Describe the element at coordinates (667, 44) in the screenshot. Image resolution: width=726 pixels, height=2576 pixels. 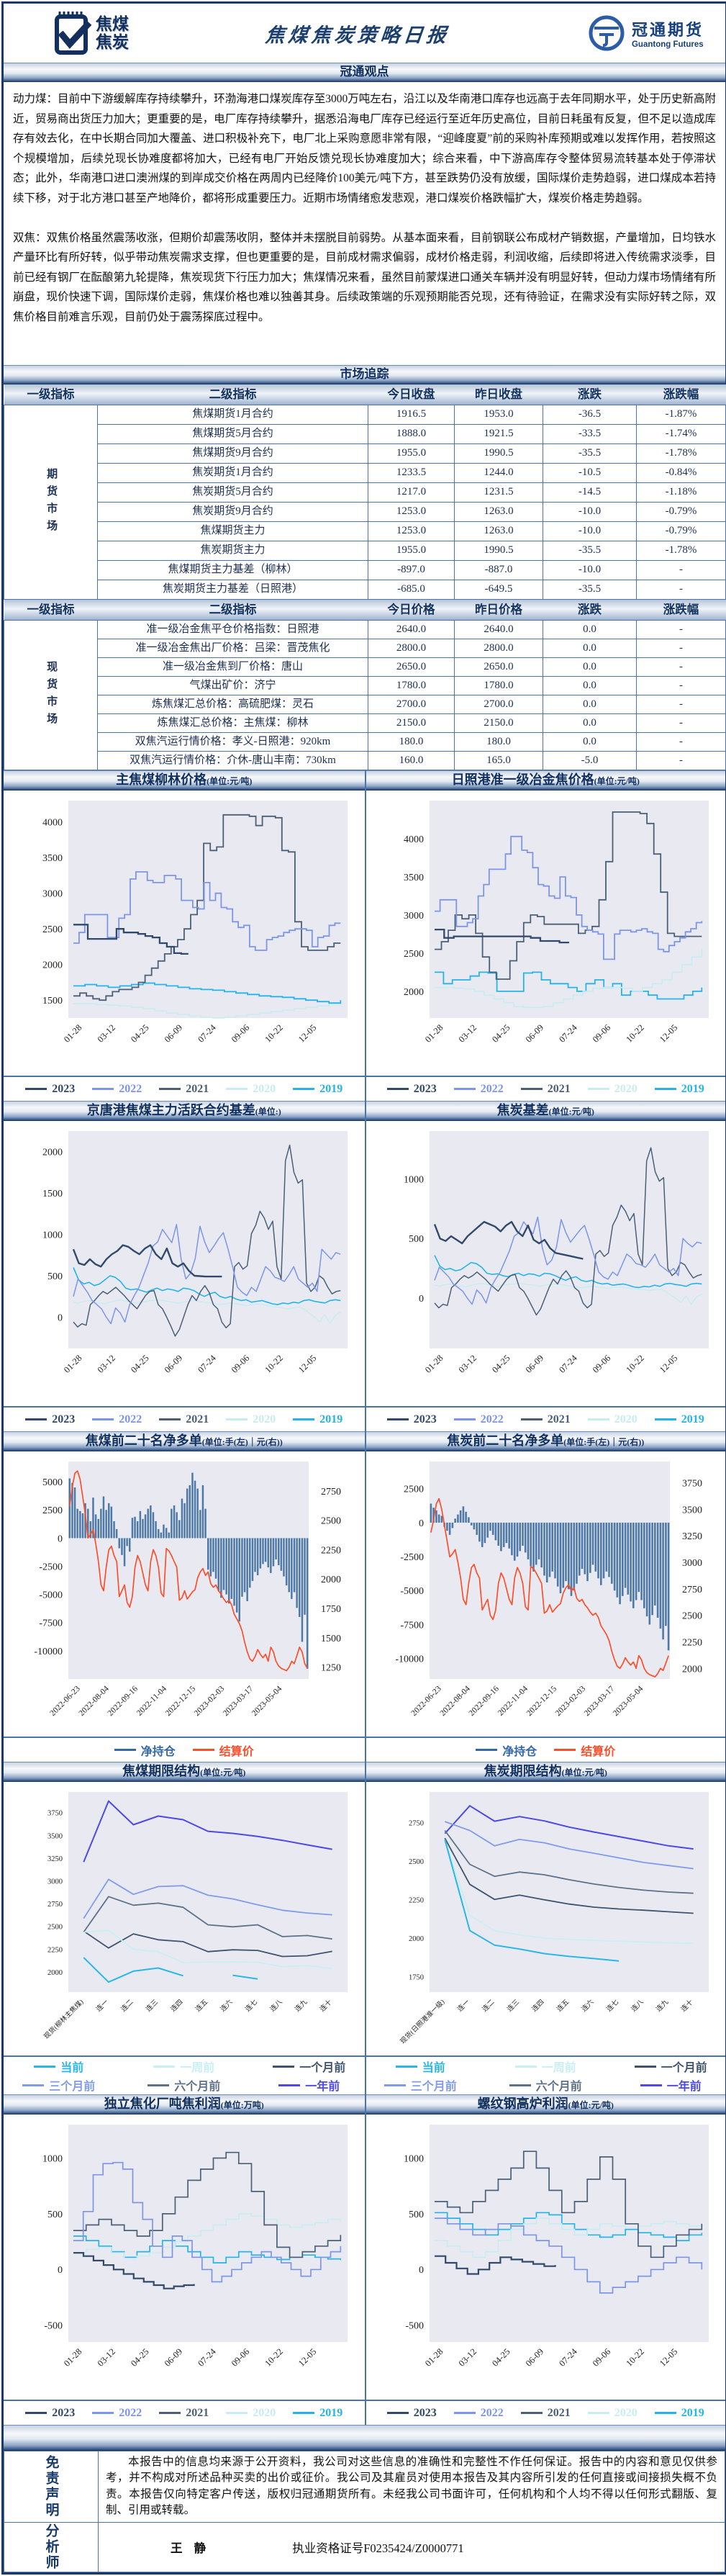
I see `brand-name-en: Guantong Futures` at that location.